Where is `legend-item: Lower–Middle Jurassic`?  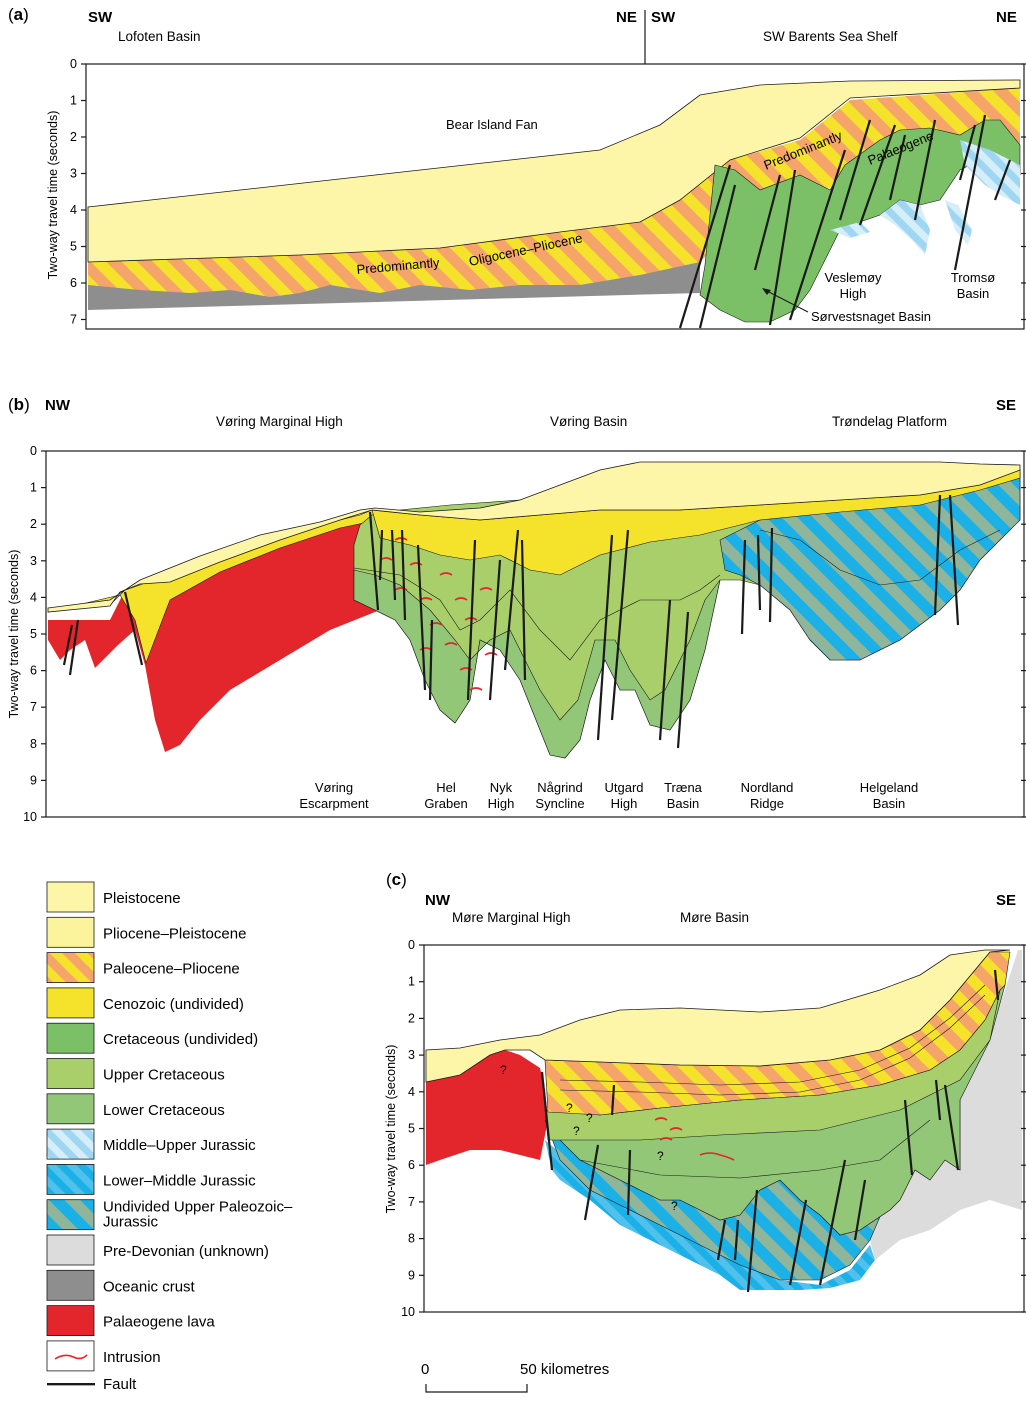 legend-item: Lower–Middle Jurassic is located at coordinates (151, 1179).